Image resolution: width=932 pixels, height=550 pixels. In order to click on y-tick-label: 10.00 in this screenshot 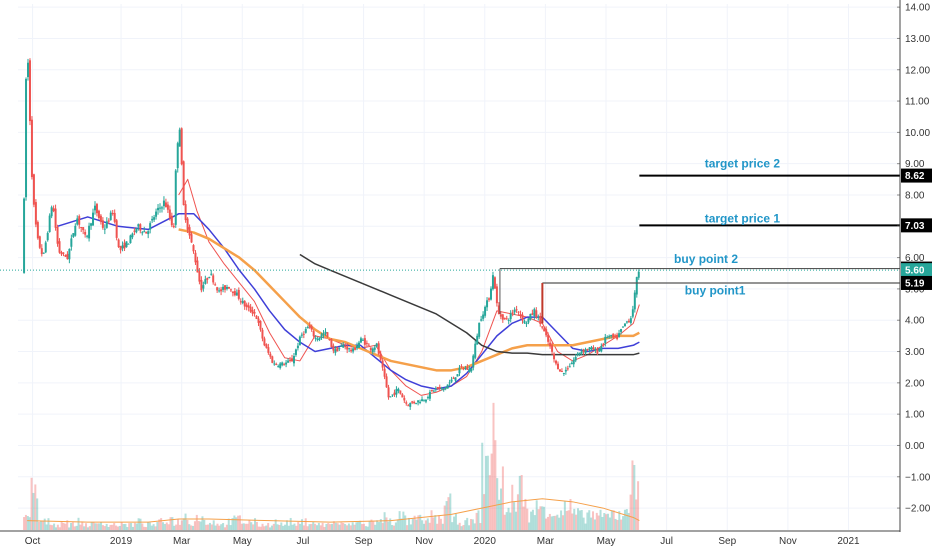, I will do `click(917, 133)`.